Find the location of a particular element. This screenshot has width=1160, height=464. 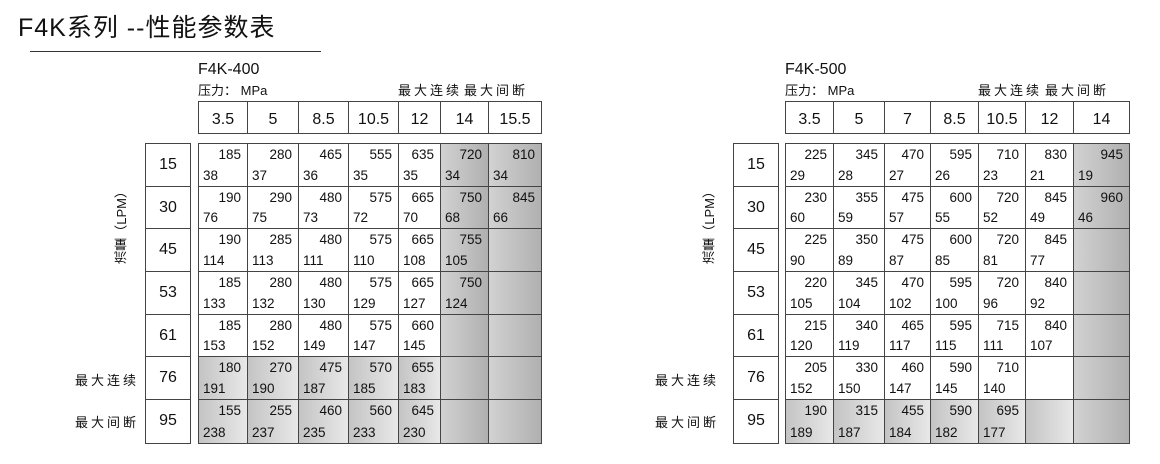

cell-bottom-value: 72 is located at coordinates (361, 218).